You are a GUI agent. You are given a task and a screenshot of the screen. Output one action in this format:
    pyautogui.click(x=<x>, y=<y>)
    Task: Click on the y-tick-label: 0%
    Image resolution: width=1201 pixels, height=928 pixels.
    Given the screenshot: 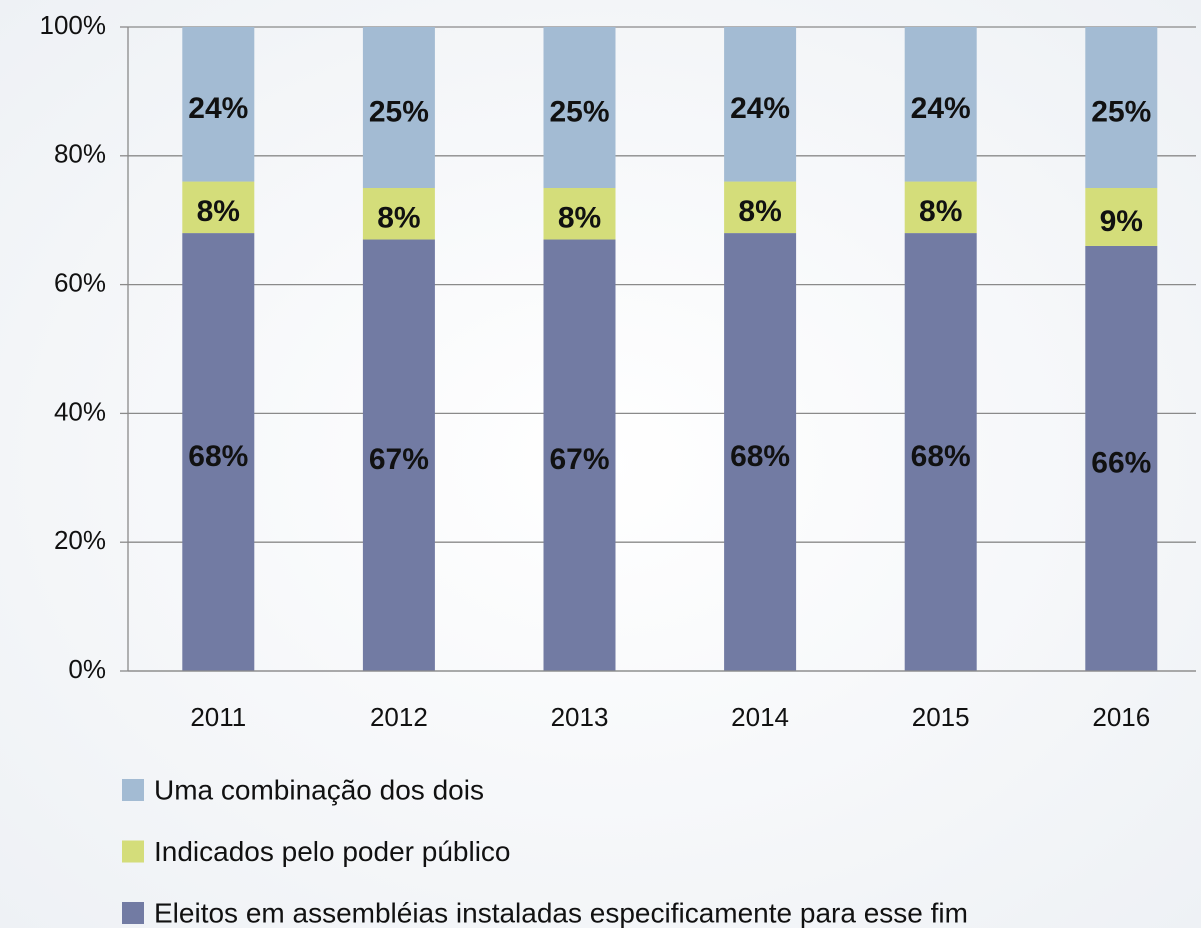 What is the action you would take?
    pyautogui.click(x=87, y=669)
    